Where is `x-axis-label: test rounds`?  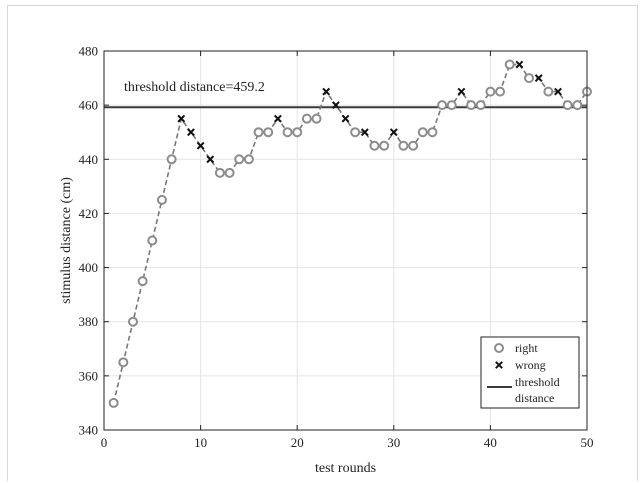 x-axis-label: test rounds is located at coordinates (345, 468).